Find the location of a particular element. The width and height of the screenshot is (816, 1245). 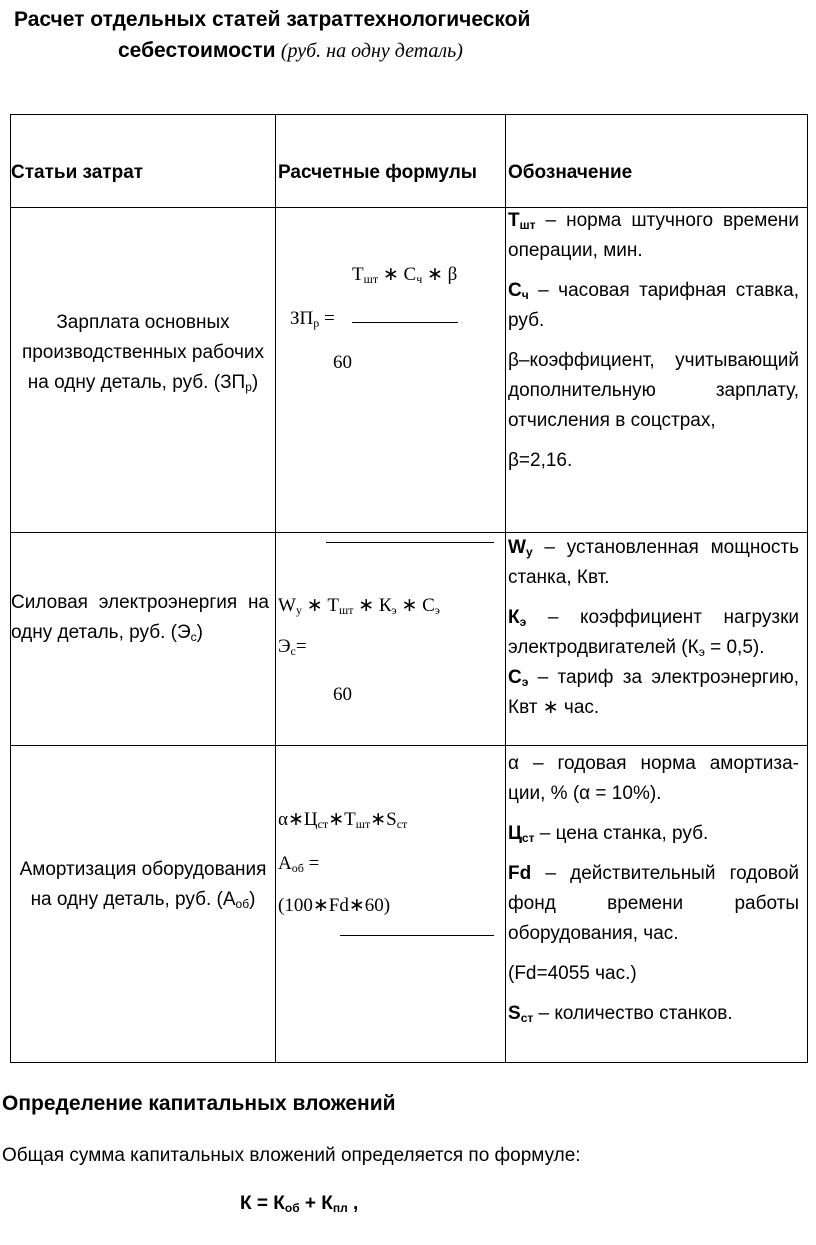

text-run: – тариф за электроэнергию, Квт ∗ час. is located at coordinates (653, 692).